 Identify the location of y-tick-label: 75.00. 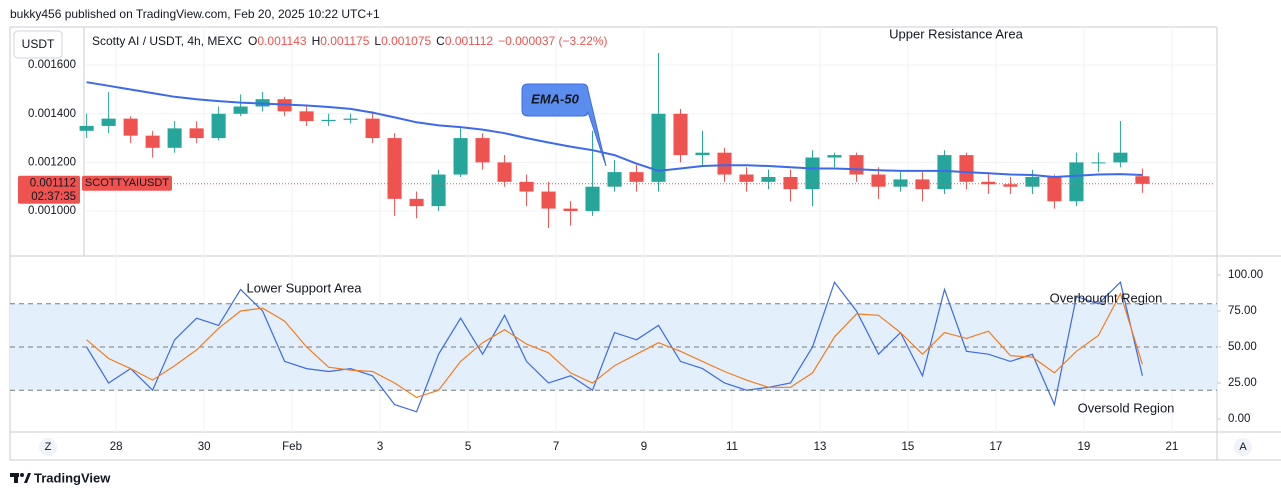
(1242, 311).